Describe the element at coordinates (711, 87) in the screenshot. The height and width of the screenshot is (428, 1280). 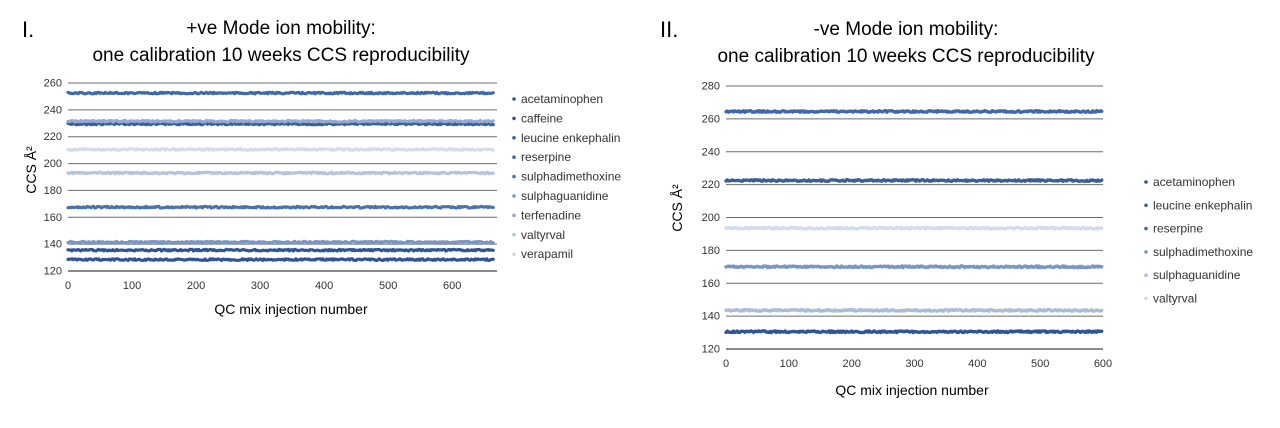
I see `panel-2-y-tick-label: 280` at that location.